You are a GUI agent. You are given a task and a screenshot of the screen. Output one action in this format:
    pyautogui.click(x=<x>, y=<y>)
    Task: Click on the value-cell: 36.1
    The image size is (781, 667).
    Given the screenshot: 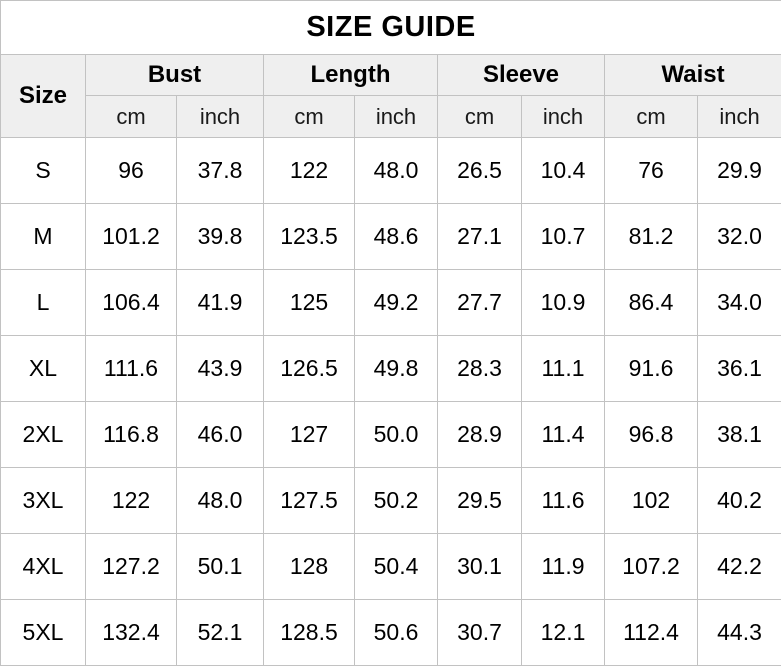 What is the action you would take?
    pyautogui.click(x=738, y=368)
    